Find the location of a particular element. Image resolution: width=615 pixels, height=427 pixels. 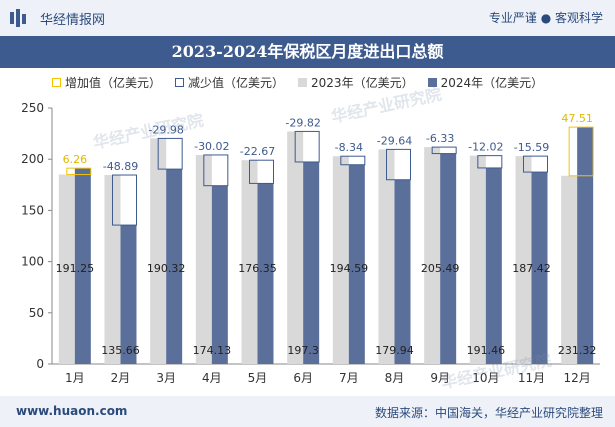

x-tick-label: 3月 is located at coordinates (166, 378).